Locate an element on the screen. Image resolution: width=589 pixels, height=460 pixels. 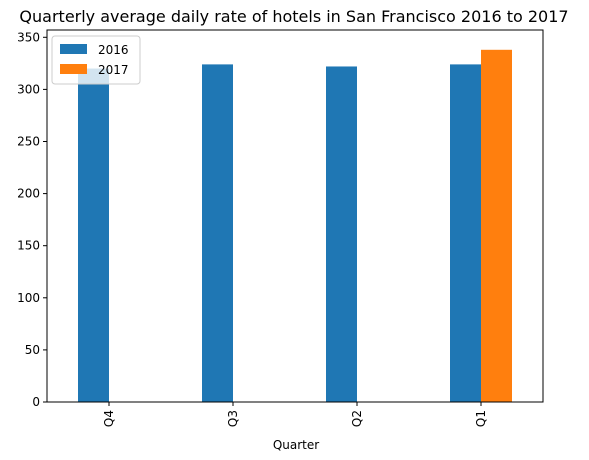
y-tick-label-0: 0 is located at coordinates (36, 402).